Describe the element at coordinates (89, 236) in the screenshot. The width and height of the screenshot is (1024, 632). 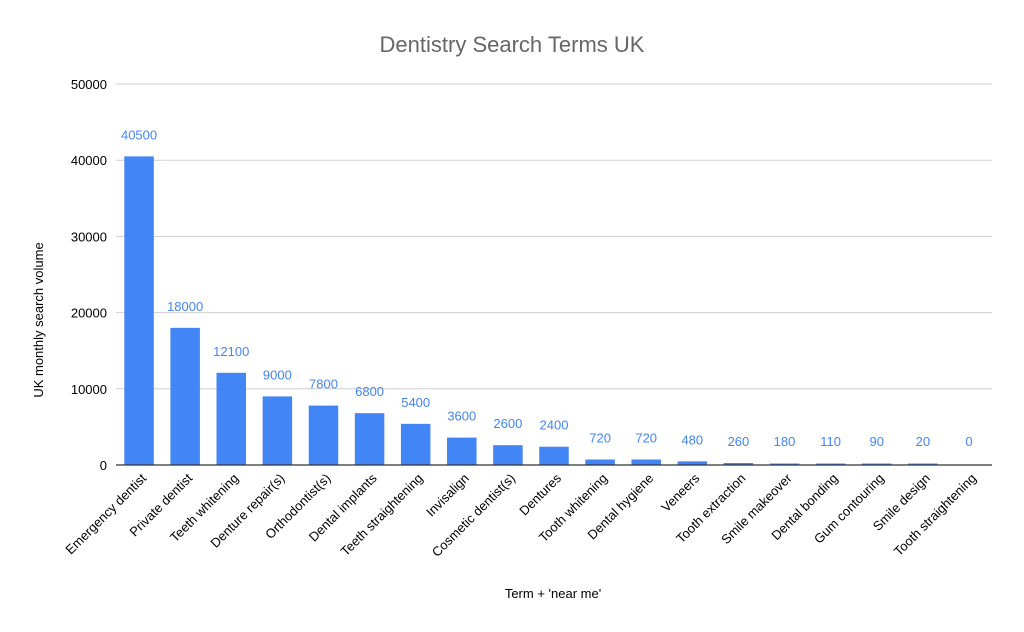
I see `y-tick-label: 30000` at that location.